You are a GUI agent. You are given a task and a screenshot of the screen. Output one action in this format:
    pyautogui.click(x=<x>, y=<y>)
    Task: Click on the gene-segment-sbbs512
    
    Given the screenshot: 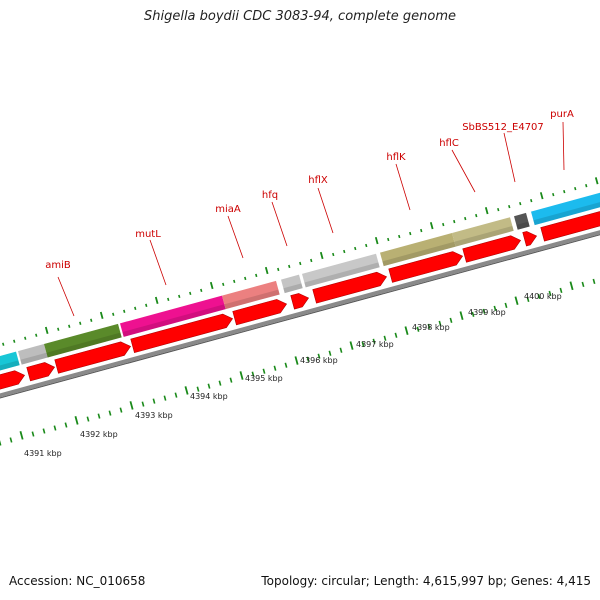 What is the action you would take?
    pyautogui.click(x=522, y=221)
    